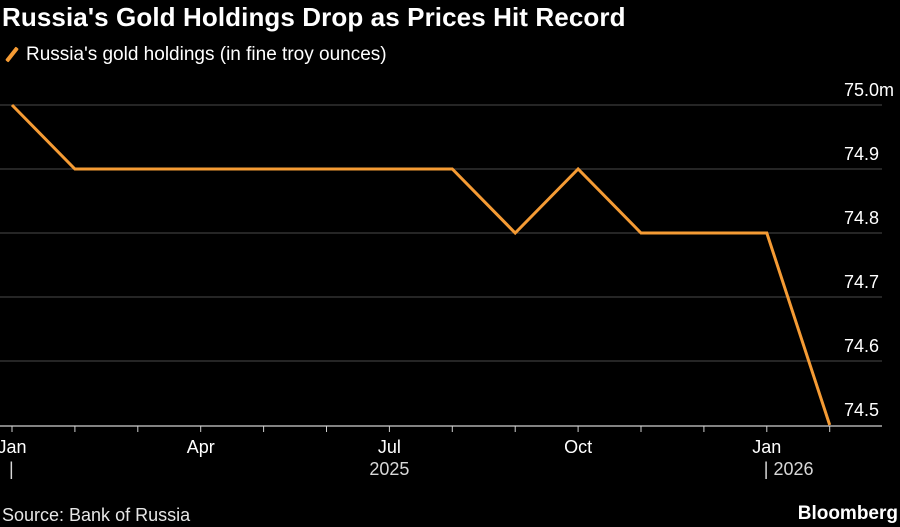  What do you see at coordinates (861, 282) in the screenshot?
I see `y-tick-label: 74.7` at bounding box center [861, 282].